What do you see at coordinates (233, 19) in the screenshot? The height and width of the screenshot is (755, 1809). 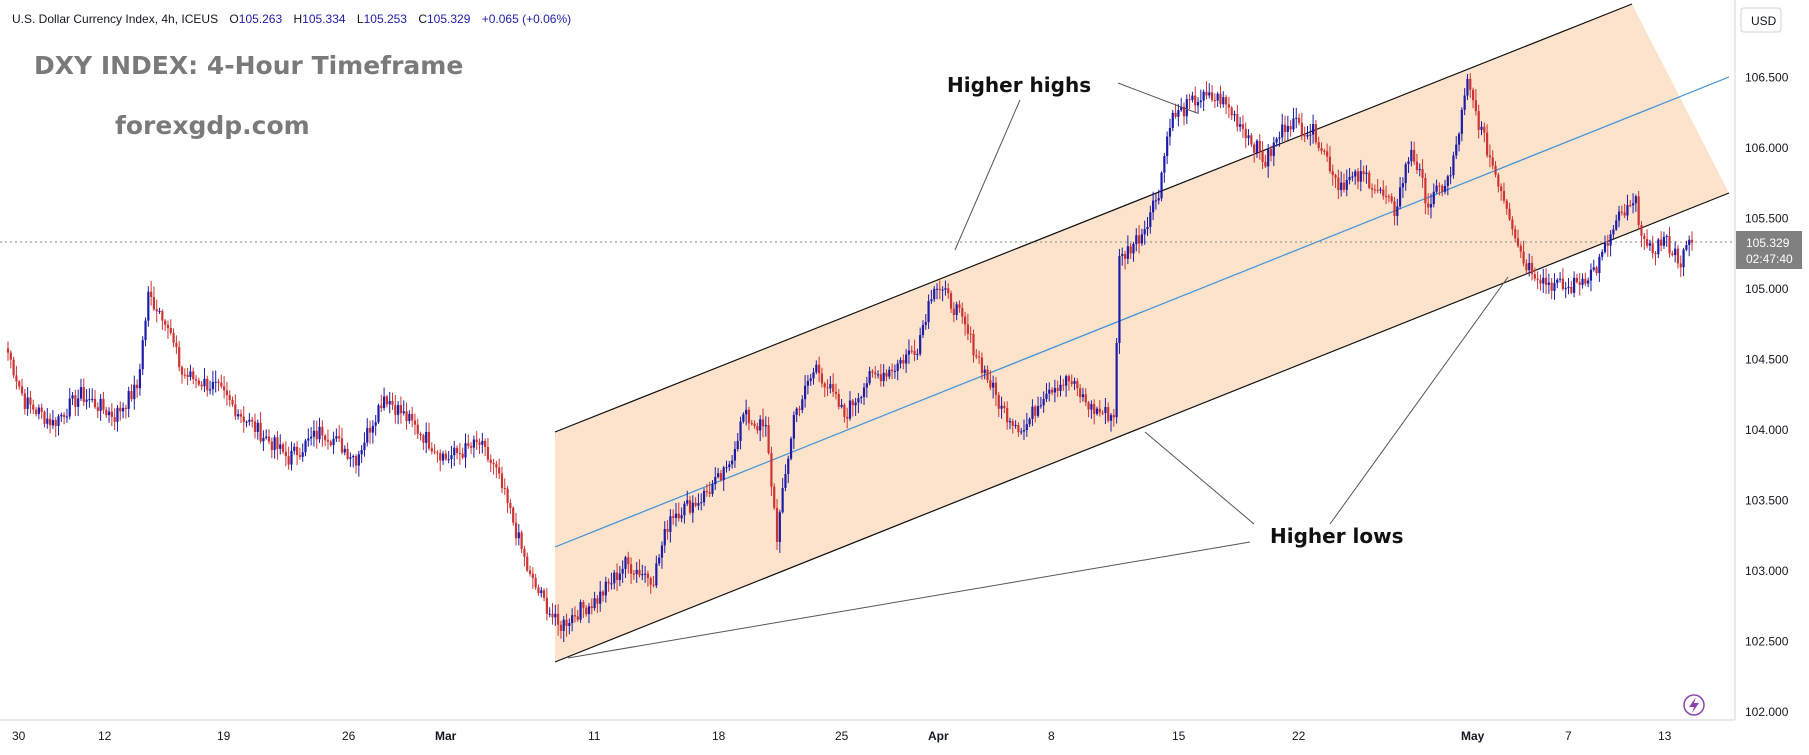 I see `open-label: O` at bounding box center [233, 19].